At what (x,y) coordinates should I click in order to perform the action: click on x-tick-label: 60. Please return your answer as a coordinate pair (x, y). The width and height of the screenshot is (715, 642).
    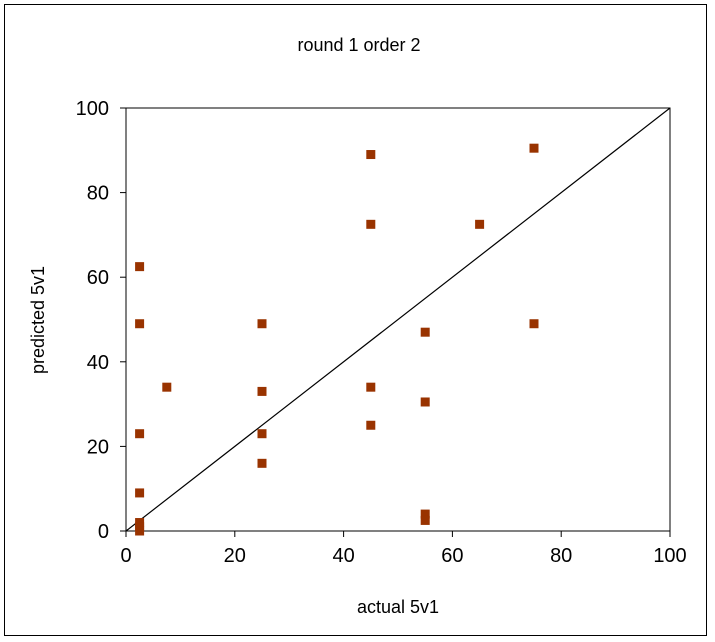
    Looking at the image, I should click on (452, 556).